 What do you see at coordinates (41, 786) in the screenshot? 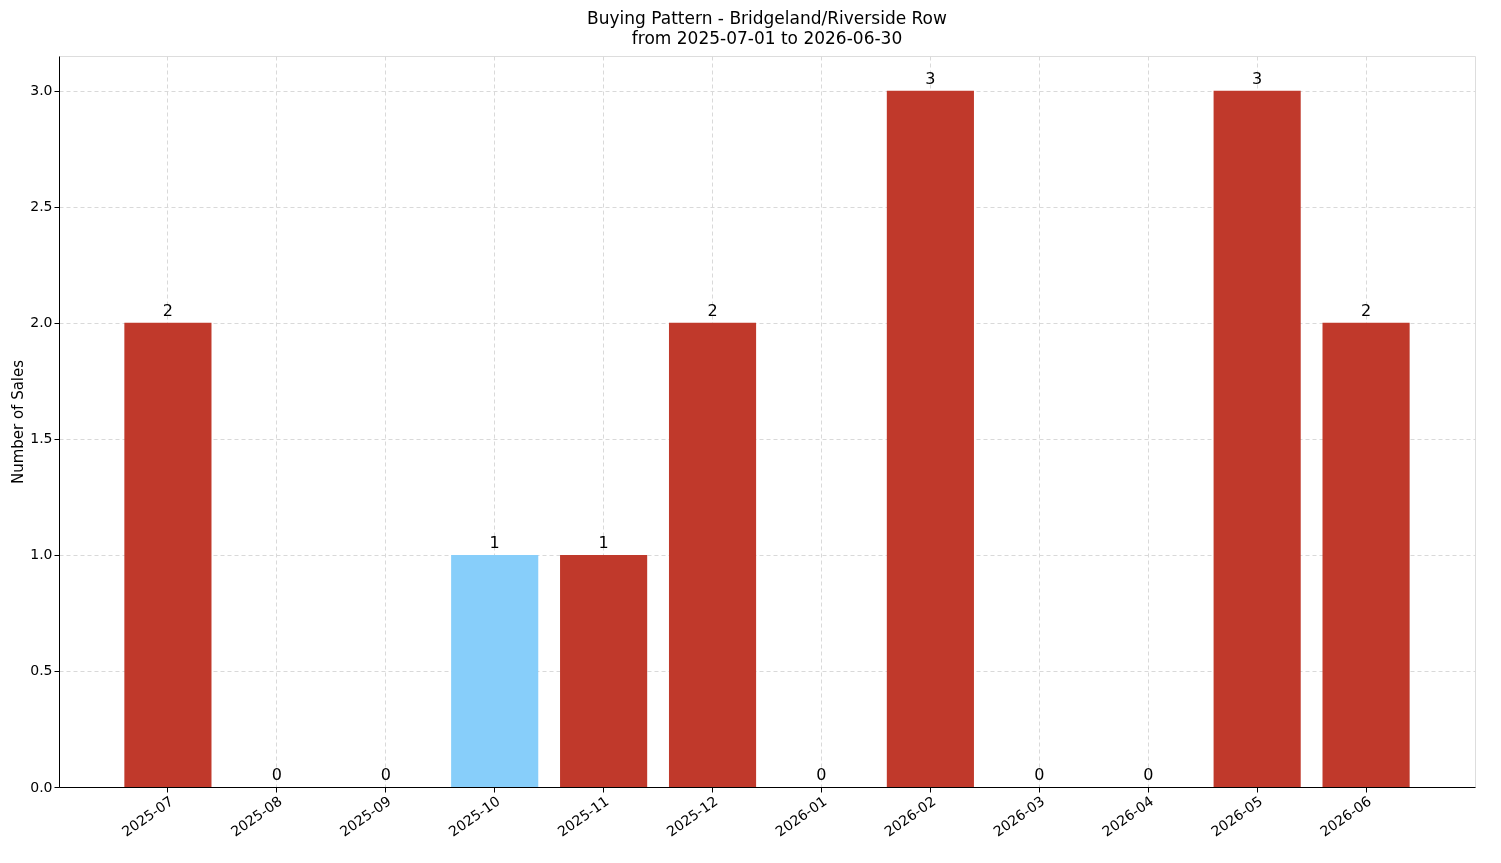
I see `y-tick-label: 0.0` at bounding box center [41, 786].